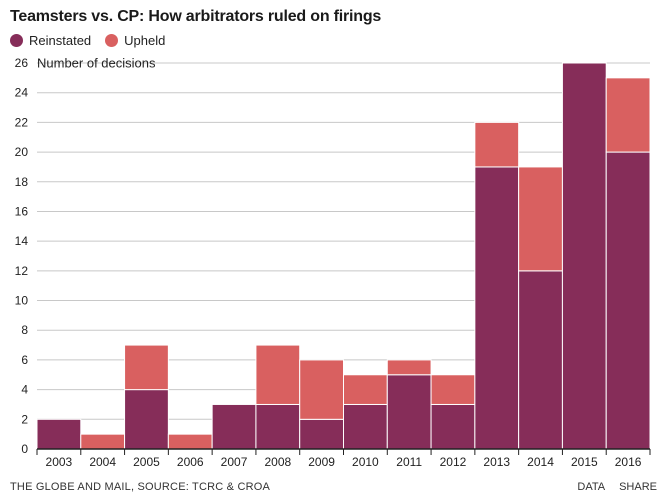 This screenshot has width=669, height=502. What do you see at coordinates (24, 330) in the screenshot?
I see `y-tick-label: 8` at bounding box center [24, 330].